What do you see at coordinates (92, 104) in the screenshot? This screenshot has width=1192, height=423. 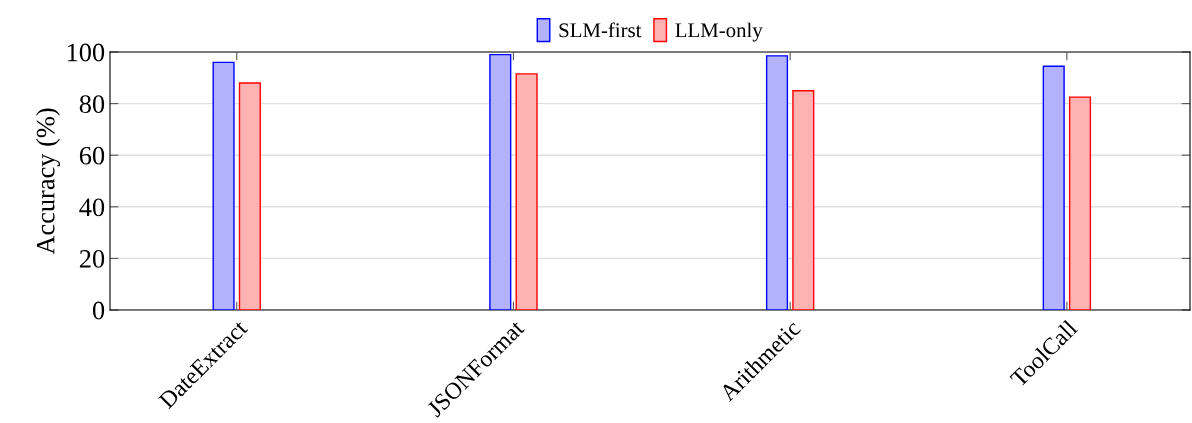 I see `y-tick-label: 80` at bounding box center [92, 104].